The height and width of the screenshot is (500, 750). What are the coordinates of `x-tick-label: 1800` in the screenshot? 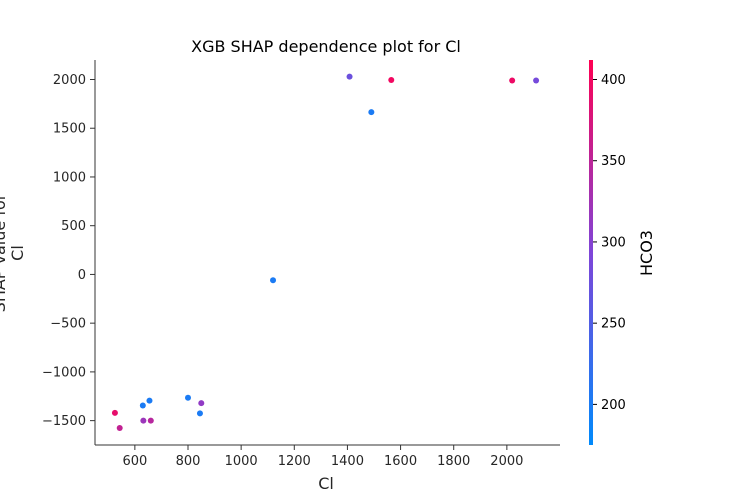 It's located at (453, 461).